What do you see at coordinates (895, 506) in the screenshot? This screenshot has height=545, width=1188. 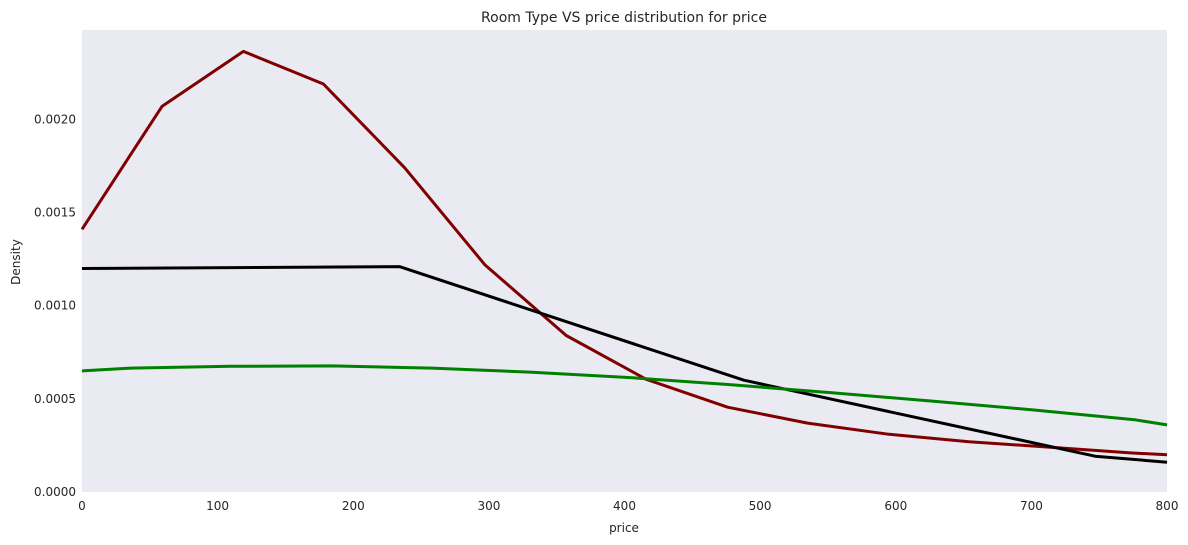 I see `x-tick-label: 600` at bounding box center [895, 506].